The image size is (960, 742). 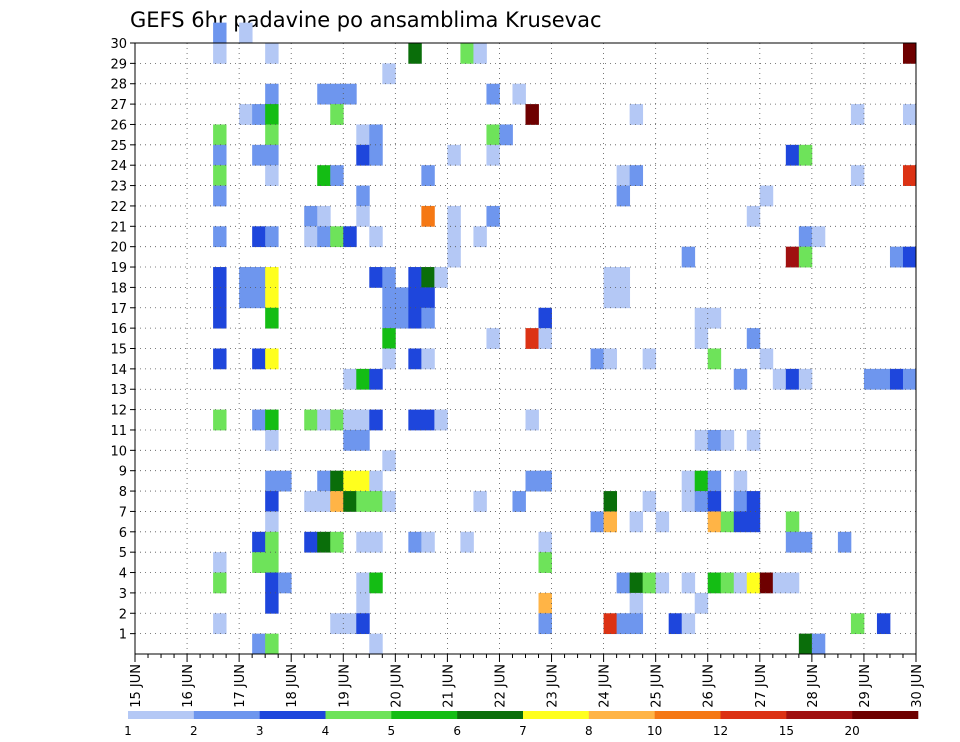 What do you see at coordinates (865, 686) in the screenshot?
I see `x-tick-label: 29 JUN` at bounding box center [865, 686].